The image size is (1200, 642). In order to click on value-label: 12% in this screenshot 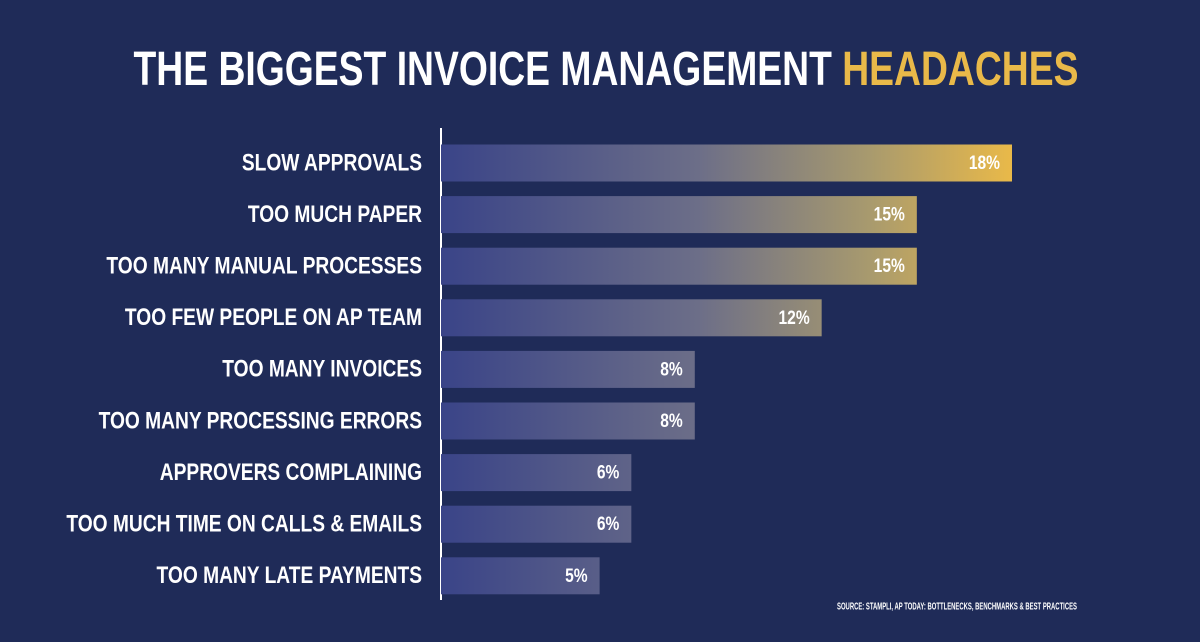, I will do `click(794, 317)`.